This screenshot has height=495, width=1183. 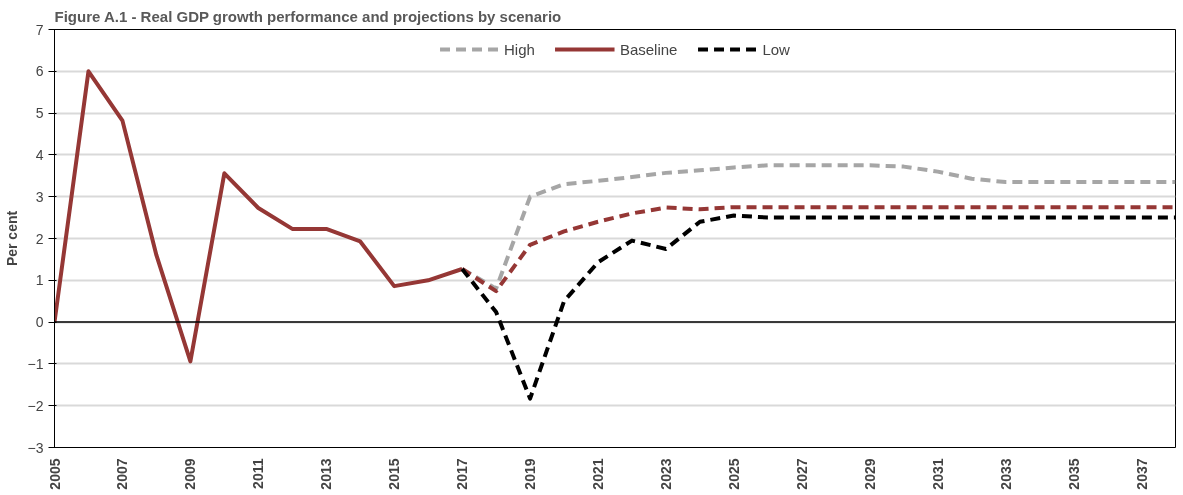 What do you see at coordinates (258, 473) in the screenshot?
I see `x-tick-label: 2011` at bounding box center [258, 473].